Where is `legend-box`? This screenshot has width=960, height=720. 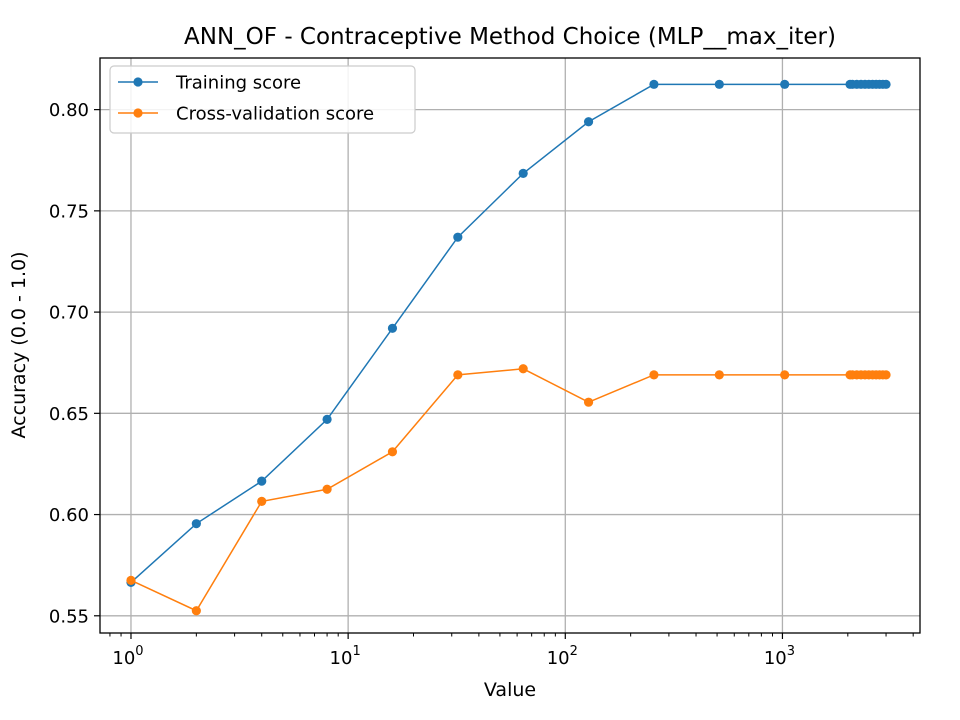 legend-box is located at coordinates (262, 99).